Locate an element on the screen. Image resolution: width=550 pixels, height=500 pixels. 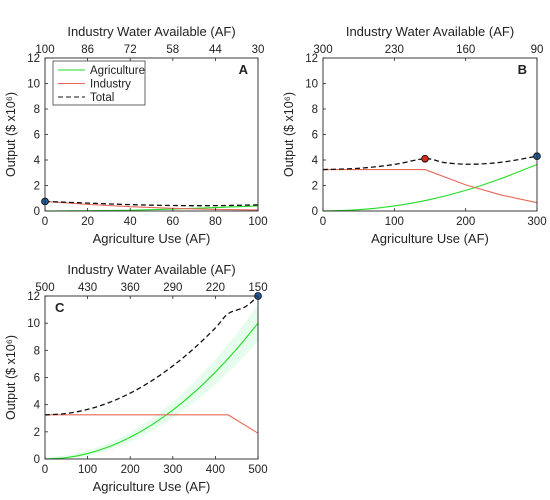
x-tick-label: 60 is located at coordinates (172, 222).